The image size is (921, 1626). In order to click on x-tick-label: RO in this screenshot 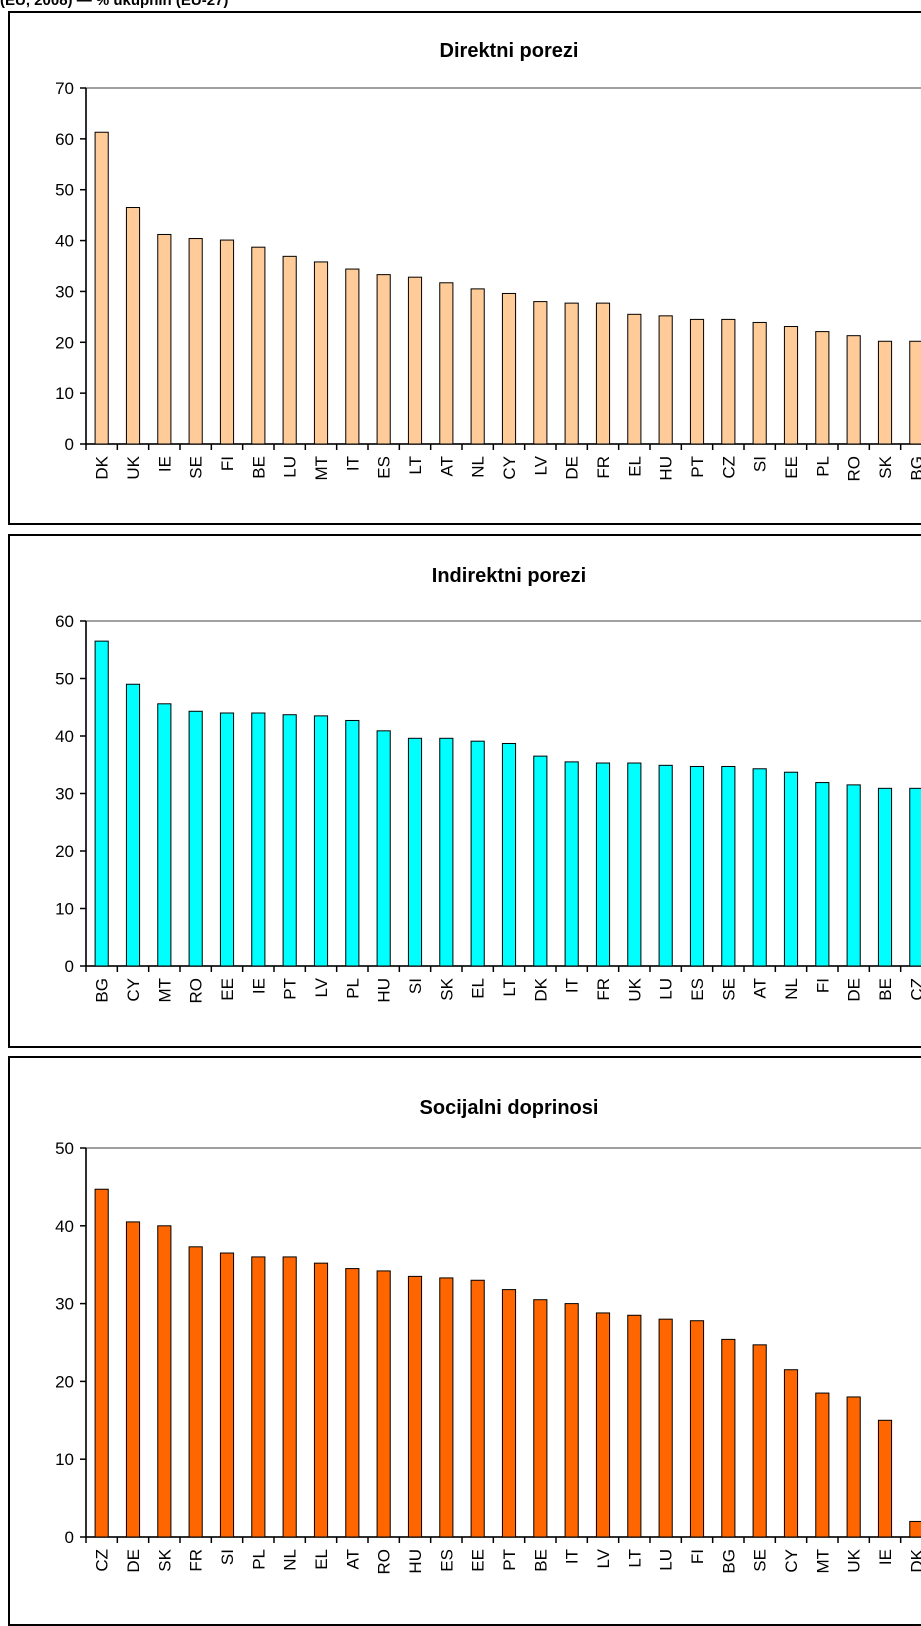, I will do `click(196, 991)`.